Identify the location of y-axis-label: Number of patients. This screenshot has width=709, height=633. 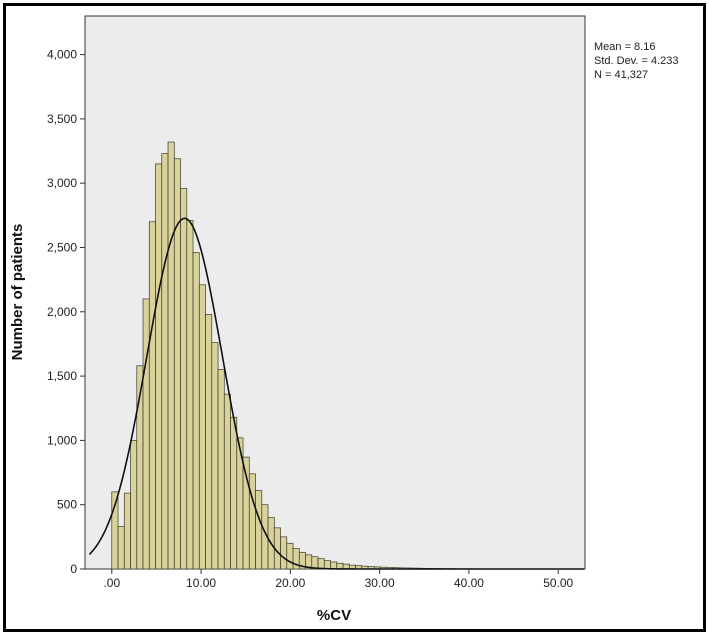
(17, 292).